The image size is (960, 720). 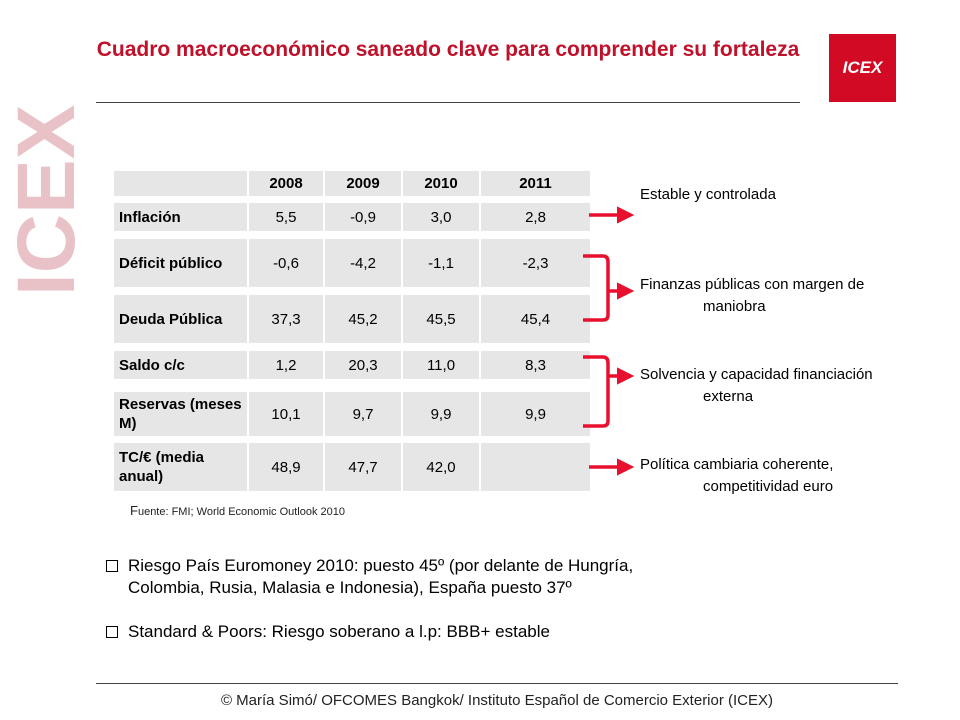 I want to click on row-label: Déficit público, so click(x=180, y=263).